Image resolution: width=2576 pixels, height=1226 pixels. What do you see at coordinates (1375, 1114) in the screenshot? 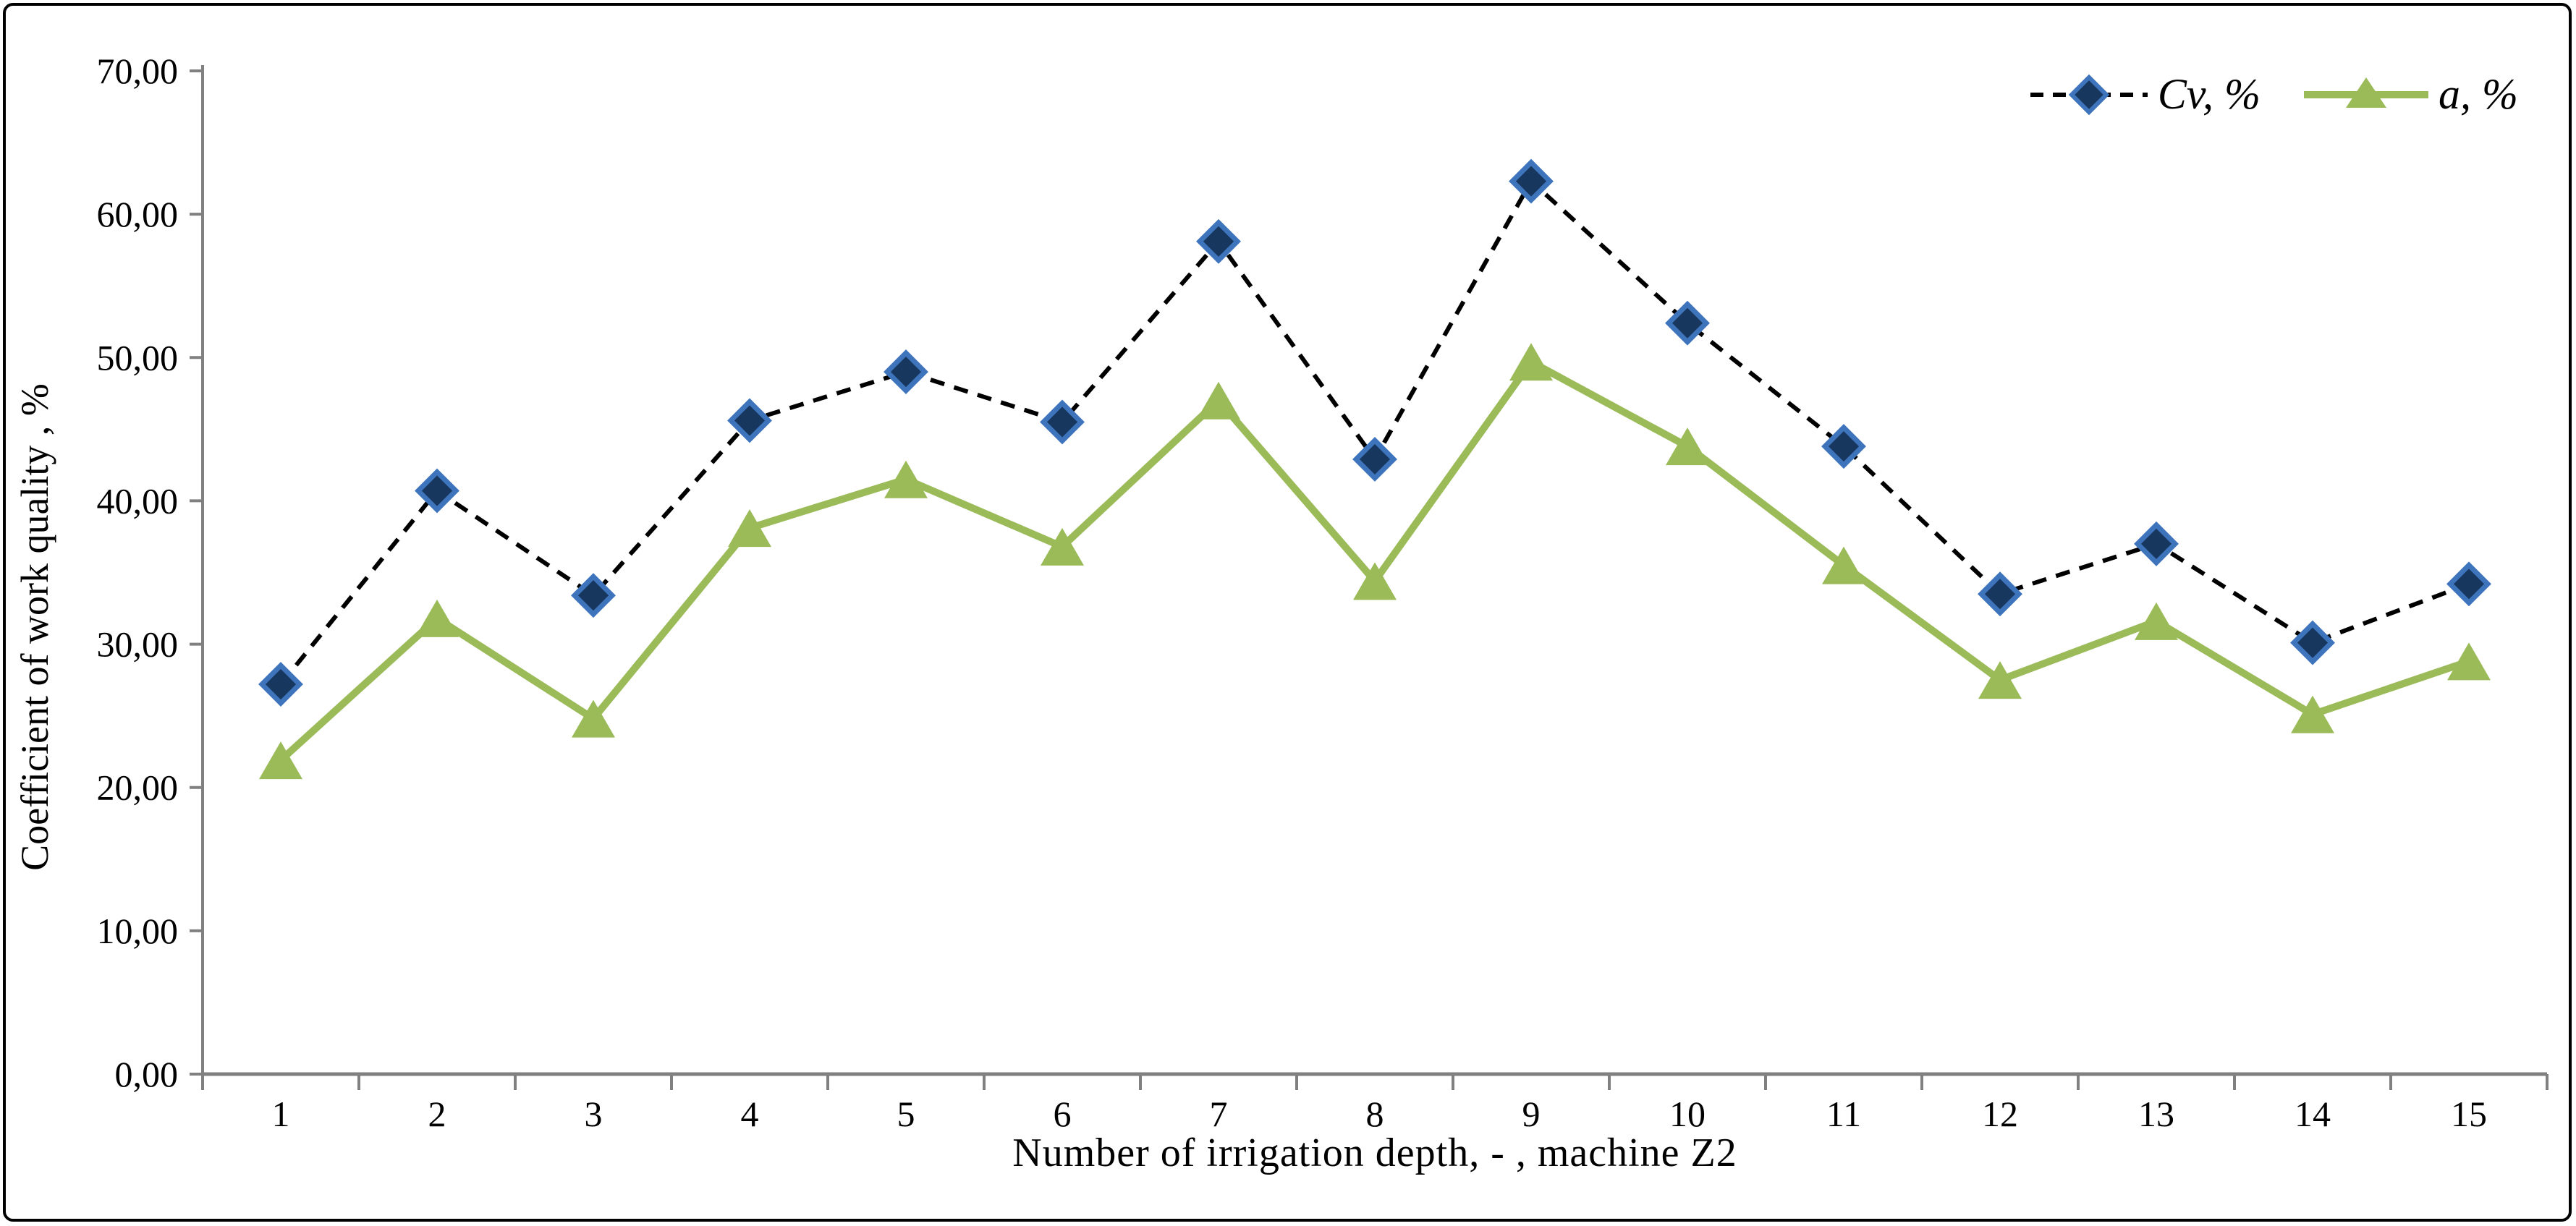
I see `x-tick-label: 8` at bounding box center [1375, 1114].